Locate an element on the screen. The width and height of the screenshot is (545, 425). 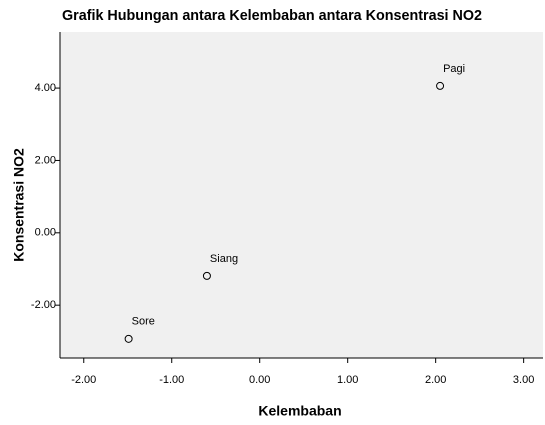
x-tick-label: -1.00 is located at coordinates (171, 380).